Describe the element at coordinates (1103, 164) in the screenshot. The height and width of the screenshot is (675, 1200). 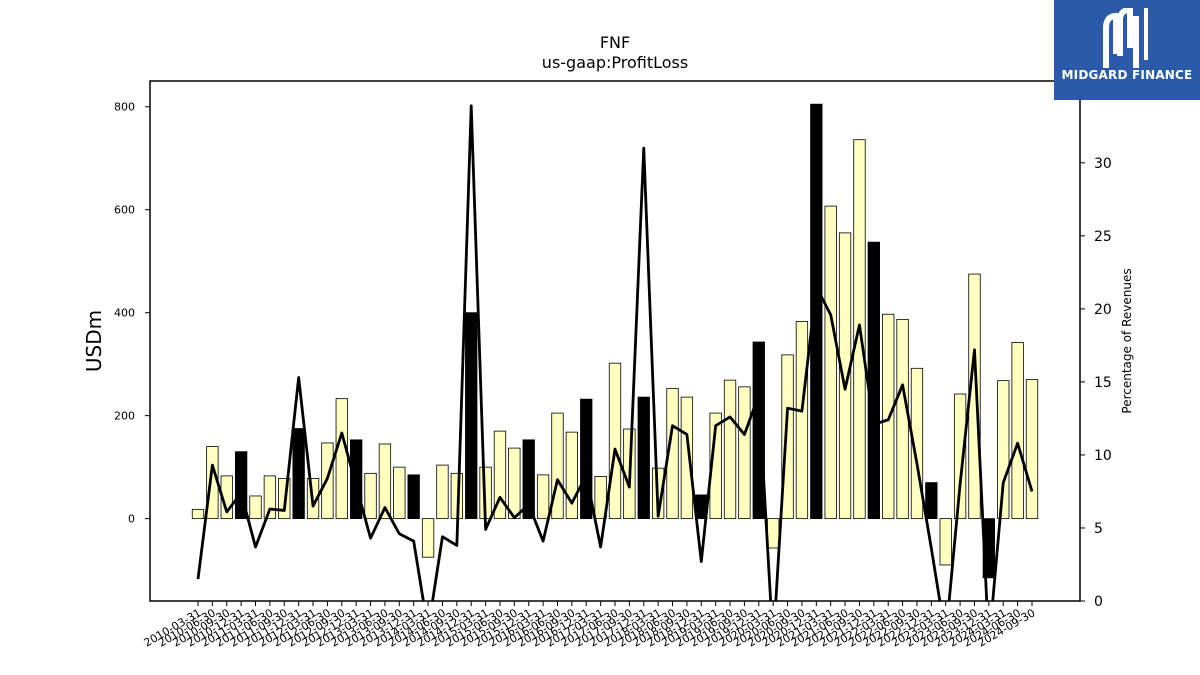
I see `y2-tick-label: 30` at that location.